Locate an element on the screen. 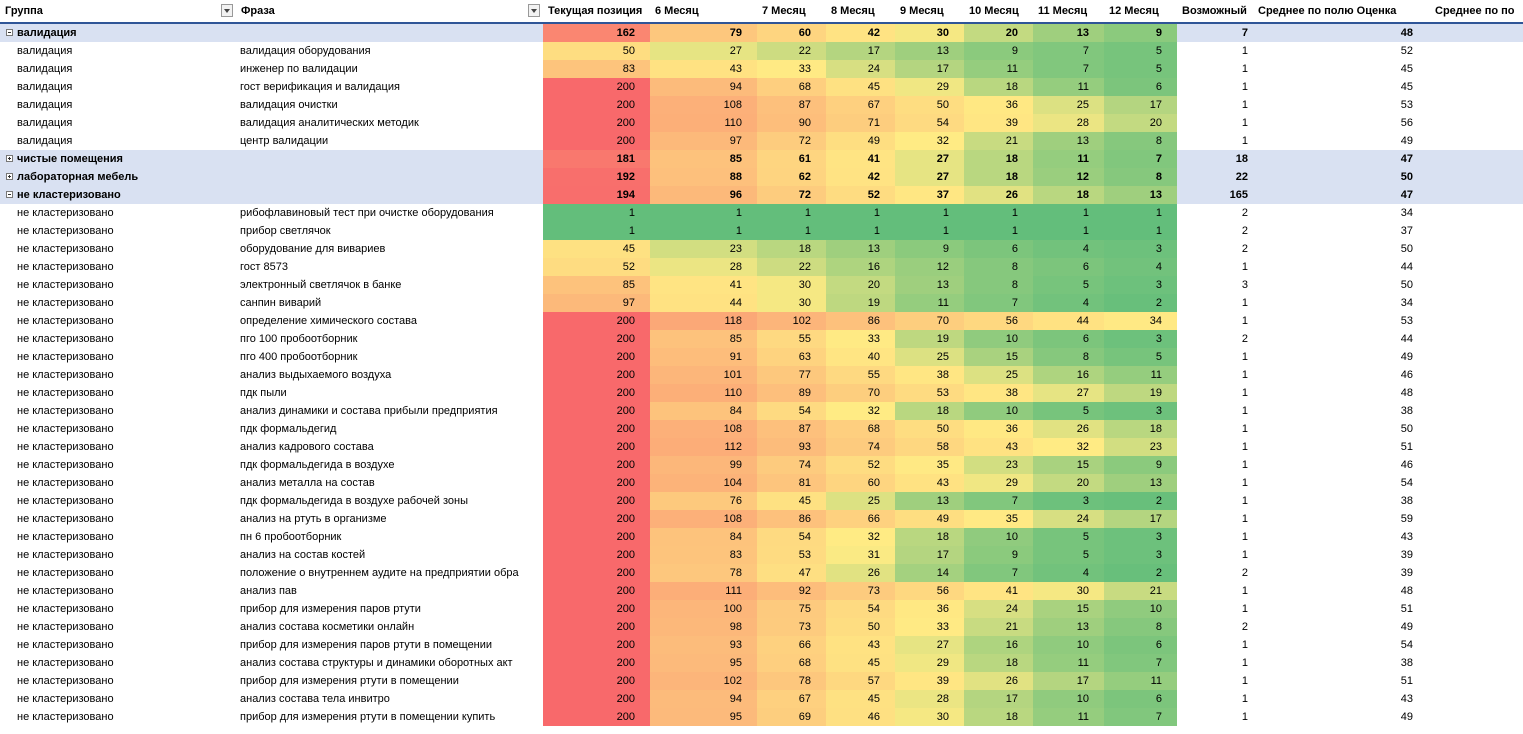 The image size is (1523, 734). heat-cell: 102 is located at coordinates (791, 321).